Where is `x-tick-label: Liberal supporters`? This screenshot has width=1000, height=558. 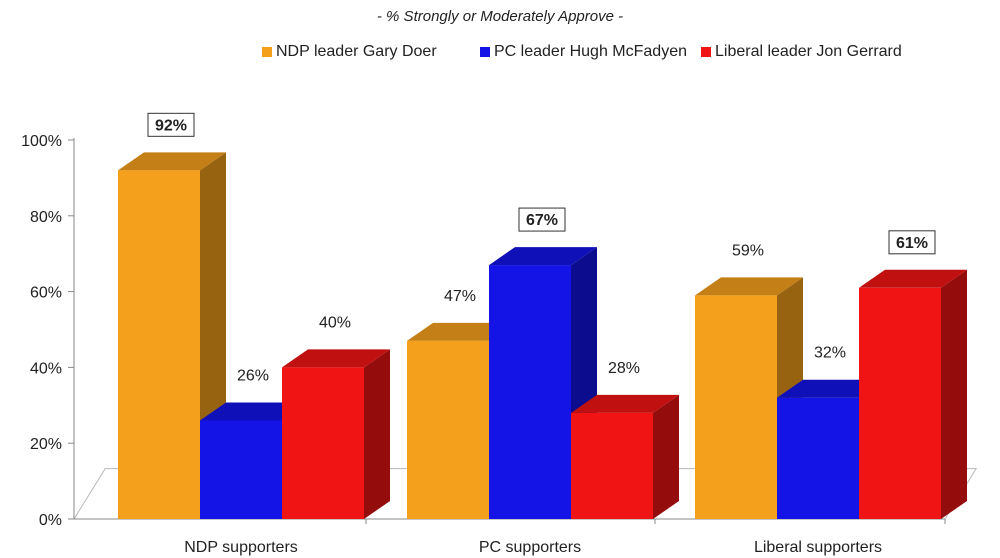 x-tick-label: Liberal supporters is located at coordinates (818, 547).